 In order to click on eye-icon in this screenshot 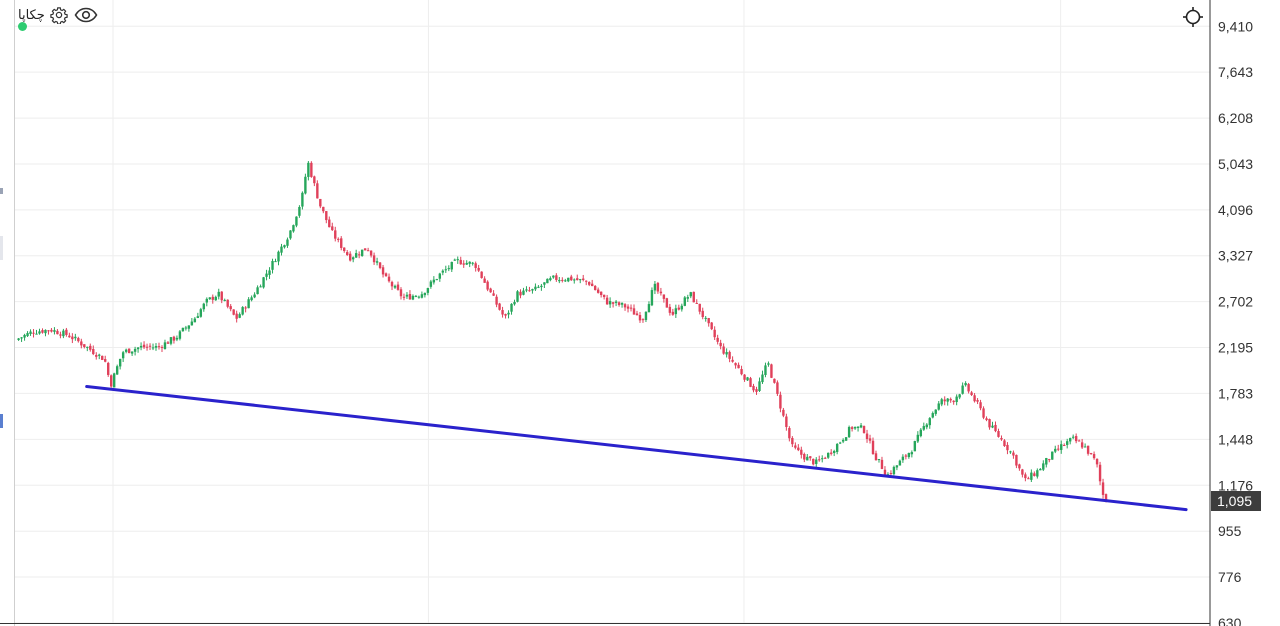, I will do `click(86, 15)`.